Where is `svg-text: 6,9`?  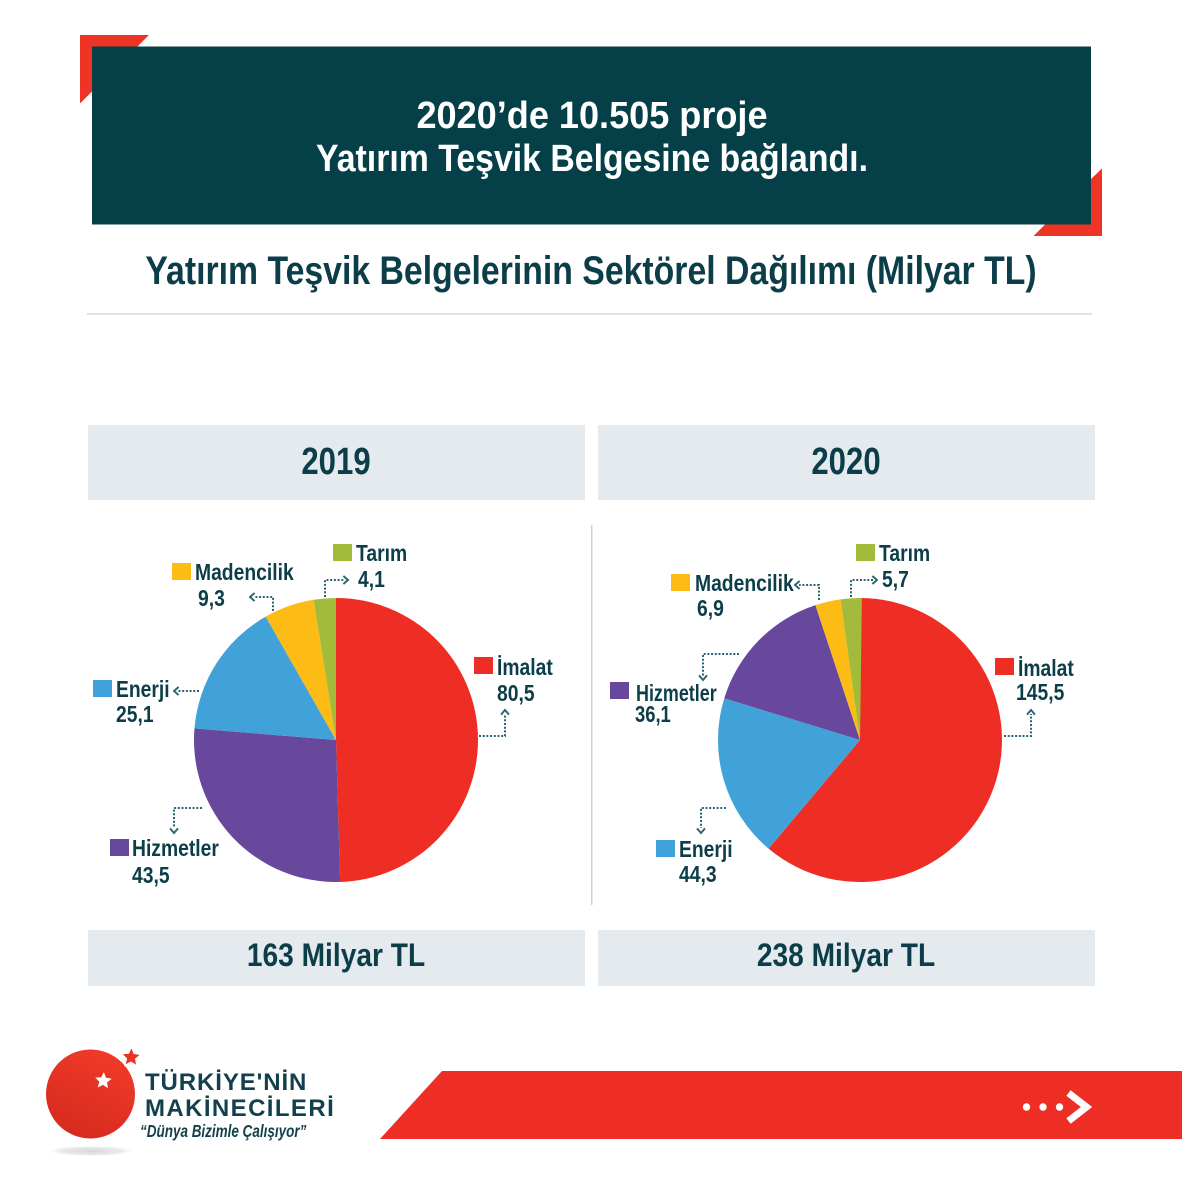
svg-text: 6,9 is located at coordinates (710, 609).